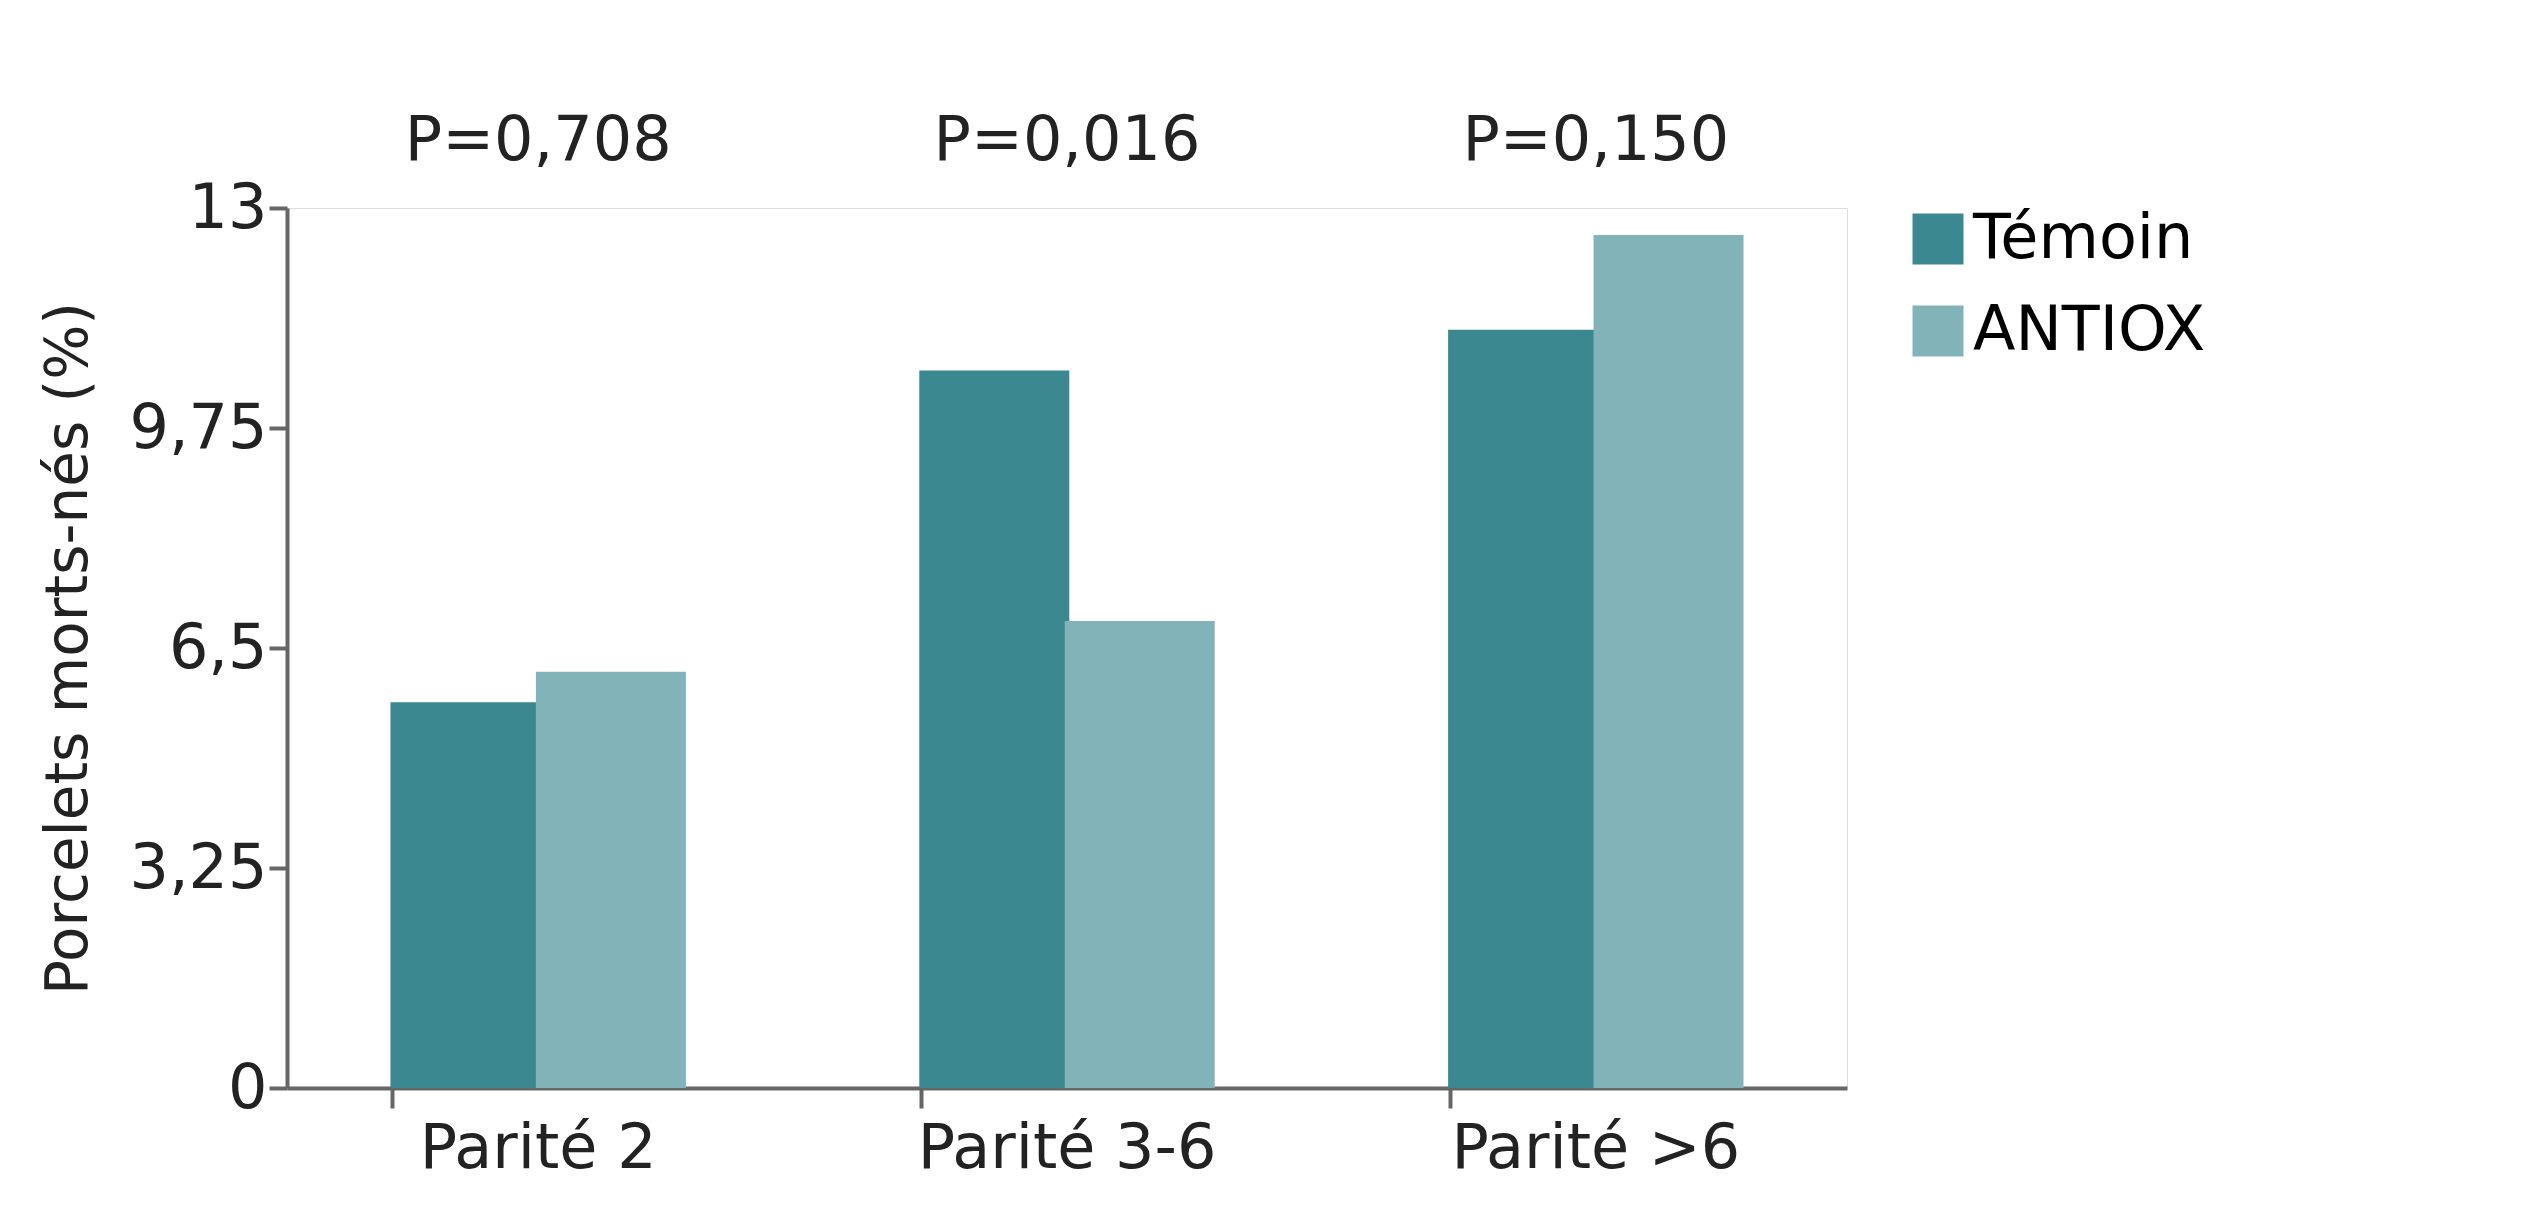 Image resolution: width=2529 pixels, height=1229 pixels. What do you see at coordinates (248, 1086) in the screenshot?
I see `y-tick-label: 0` at bounding box center [248, 1086].